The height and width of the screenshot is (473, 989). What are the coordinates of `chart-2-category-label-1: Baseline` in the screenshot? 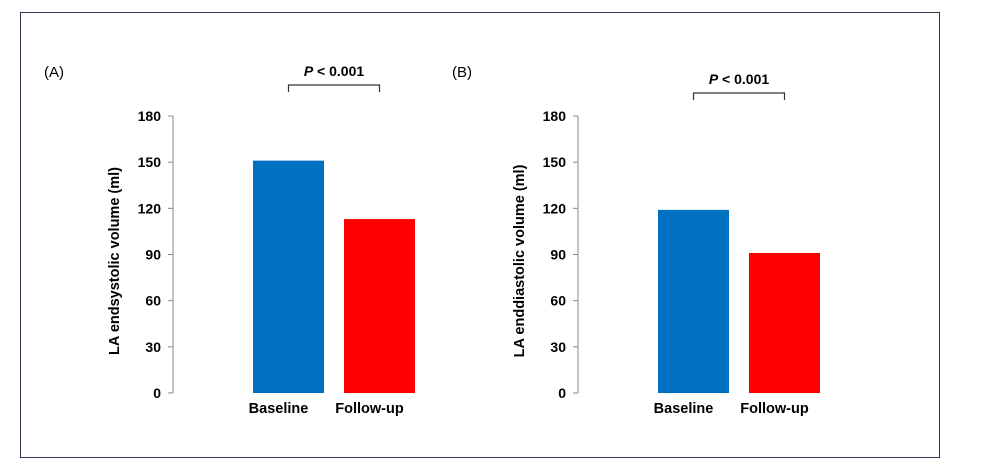 It's located at (684, 409).